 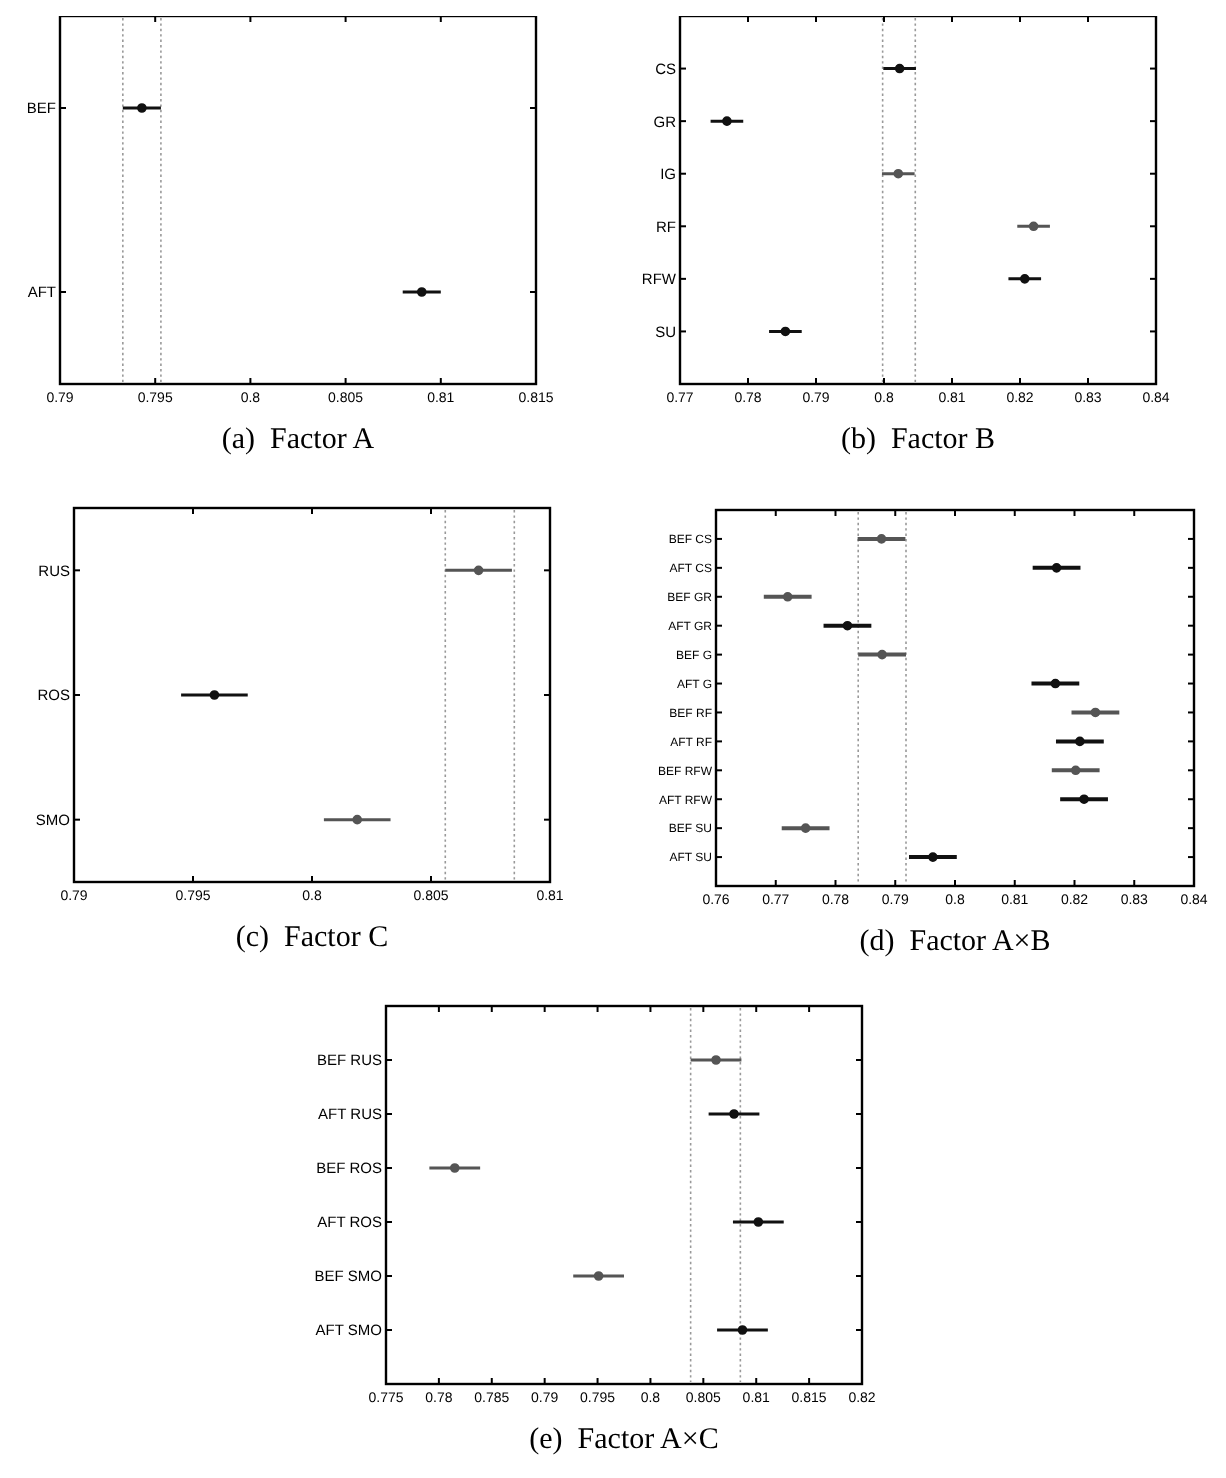 What do you see at coordinates (298, 440) in the screenshot?
I see `text: (a) Factor A` at bounding box center [298, 440].